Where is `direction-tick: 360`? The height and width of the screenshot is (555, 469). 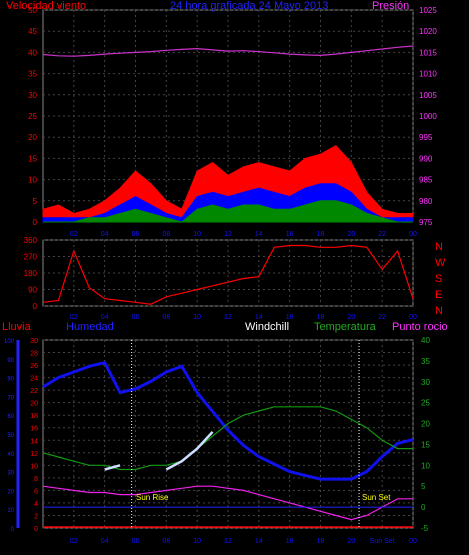
direction-tick: 360 is located at coordinates (31, 240).